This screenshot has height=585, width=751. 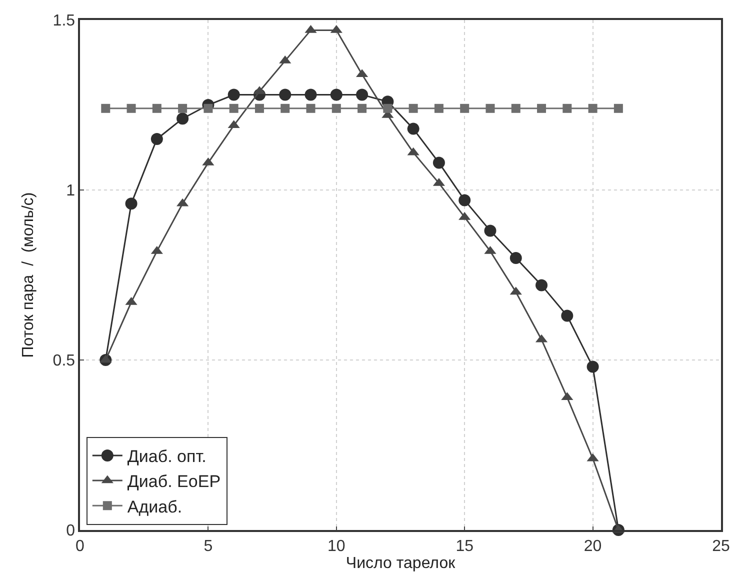 I want to click on x-tick-label: 25, so click(x=721, y=546).